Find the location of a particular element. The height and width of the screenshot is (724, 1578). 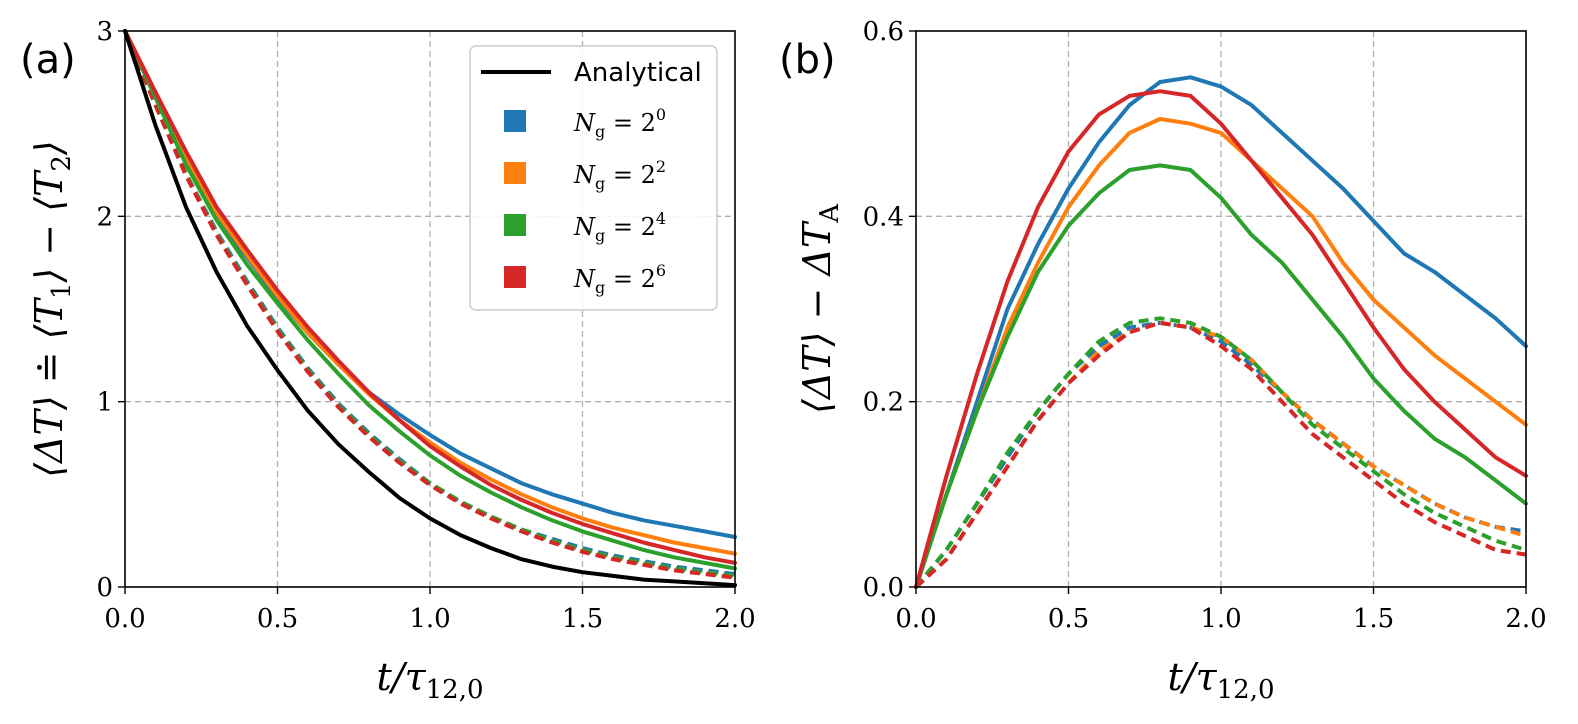

legend-swatch-ng4 is located at coordinates (515, 225).